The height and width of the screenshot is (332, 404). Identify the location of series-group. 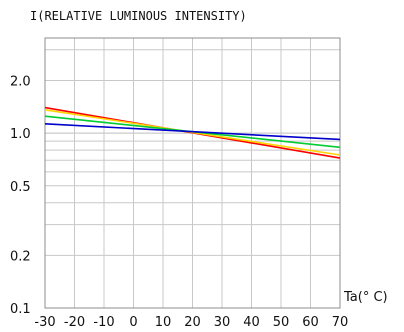
(192, 132).